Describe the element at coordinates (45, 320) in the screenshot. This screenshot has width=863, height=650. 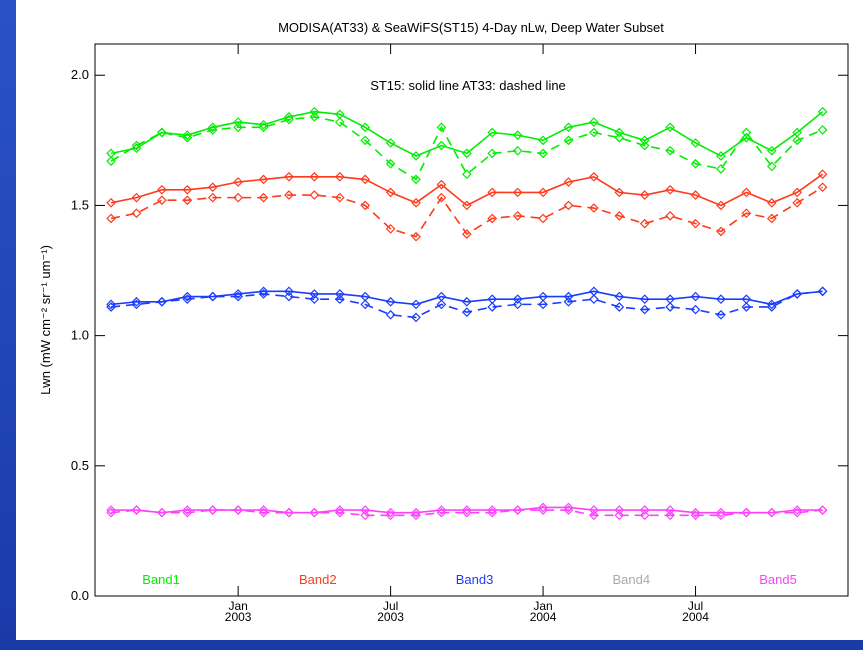
I see `y-axis-label: Lwn (mW cm⁻² sr⁻¹ um⁻¹)` at that location.